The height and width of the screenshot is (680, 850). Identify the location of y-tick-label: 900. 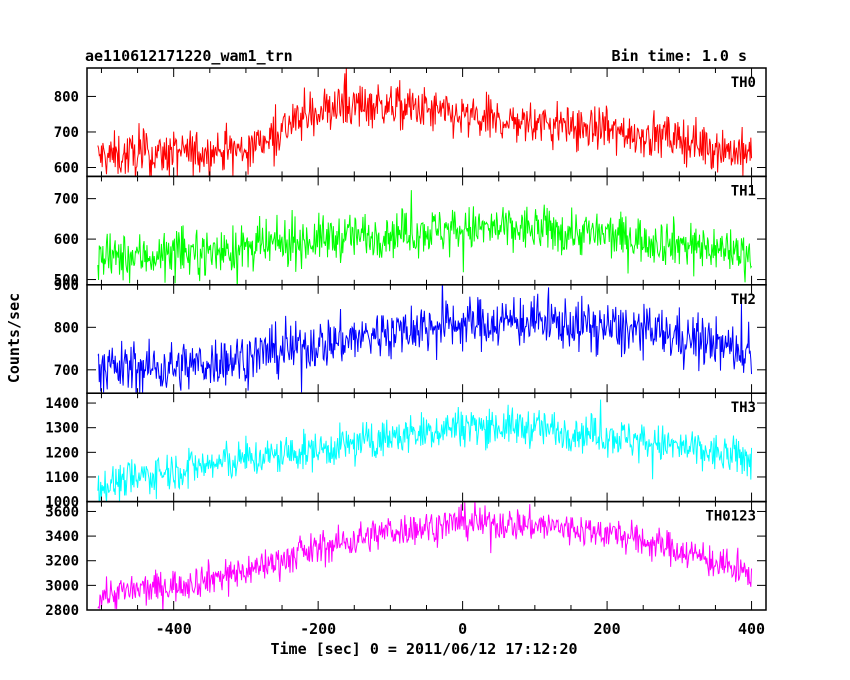
(66, 286).